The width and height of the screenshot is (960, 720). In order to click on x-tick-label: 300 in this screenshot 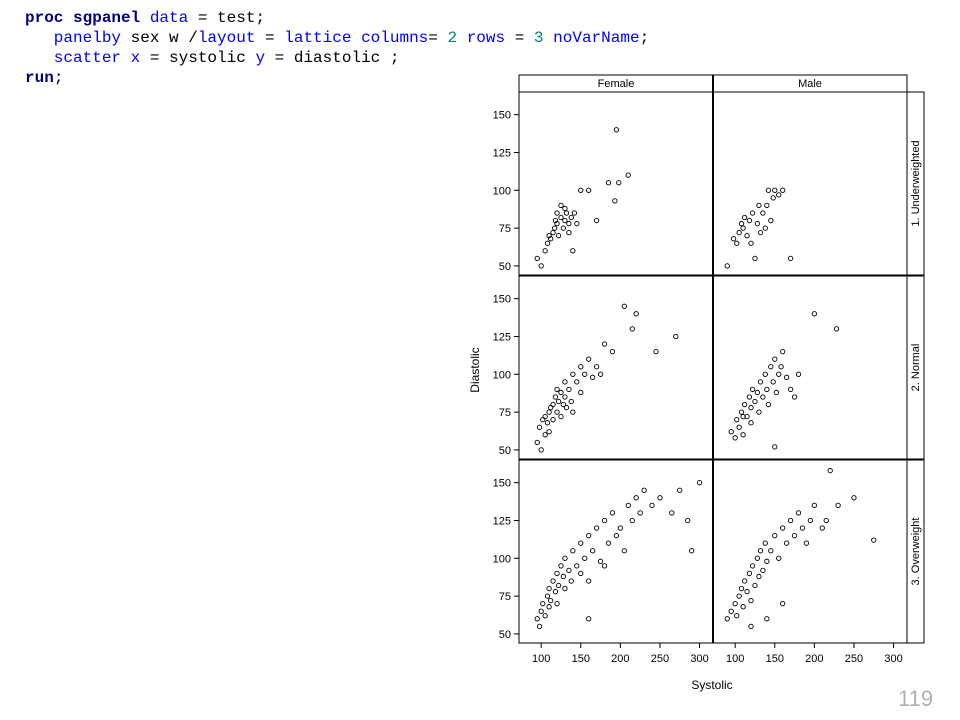, I will do `click(893, 659)`.